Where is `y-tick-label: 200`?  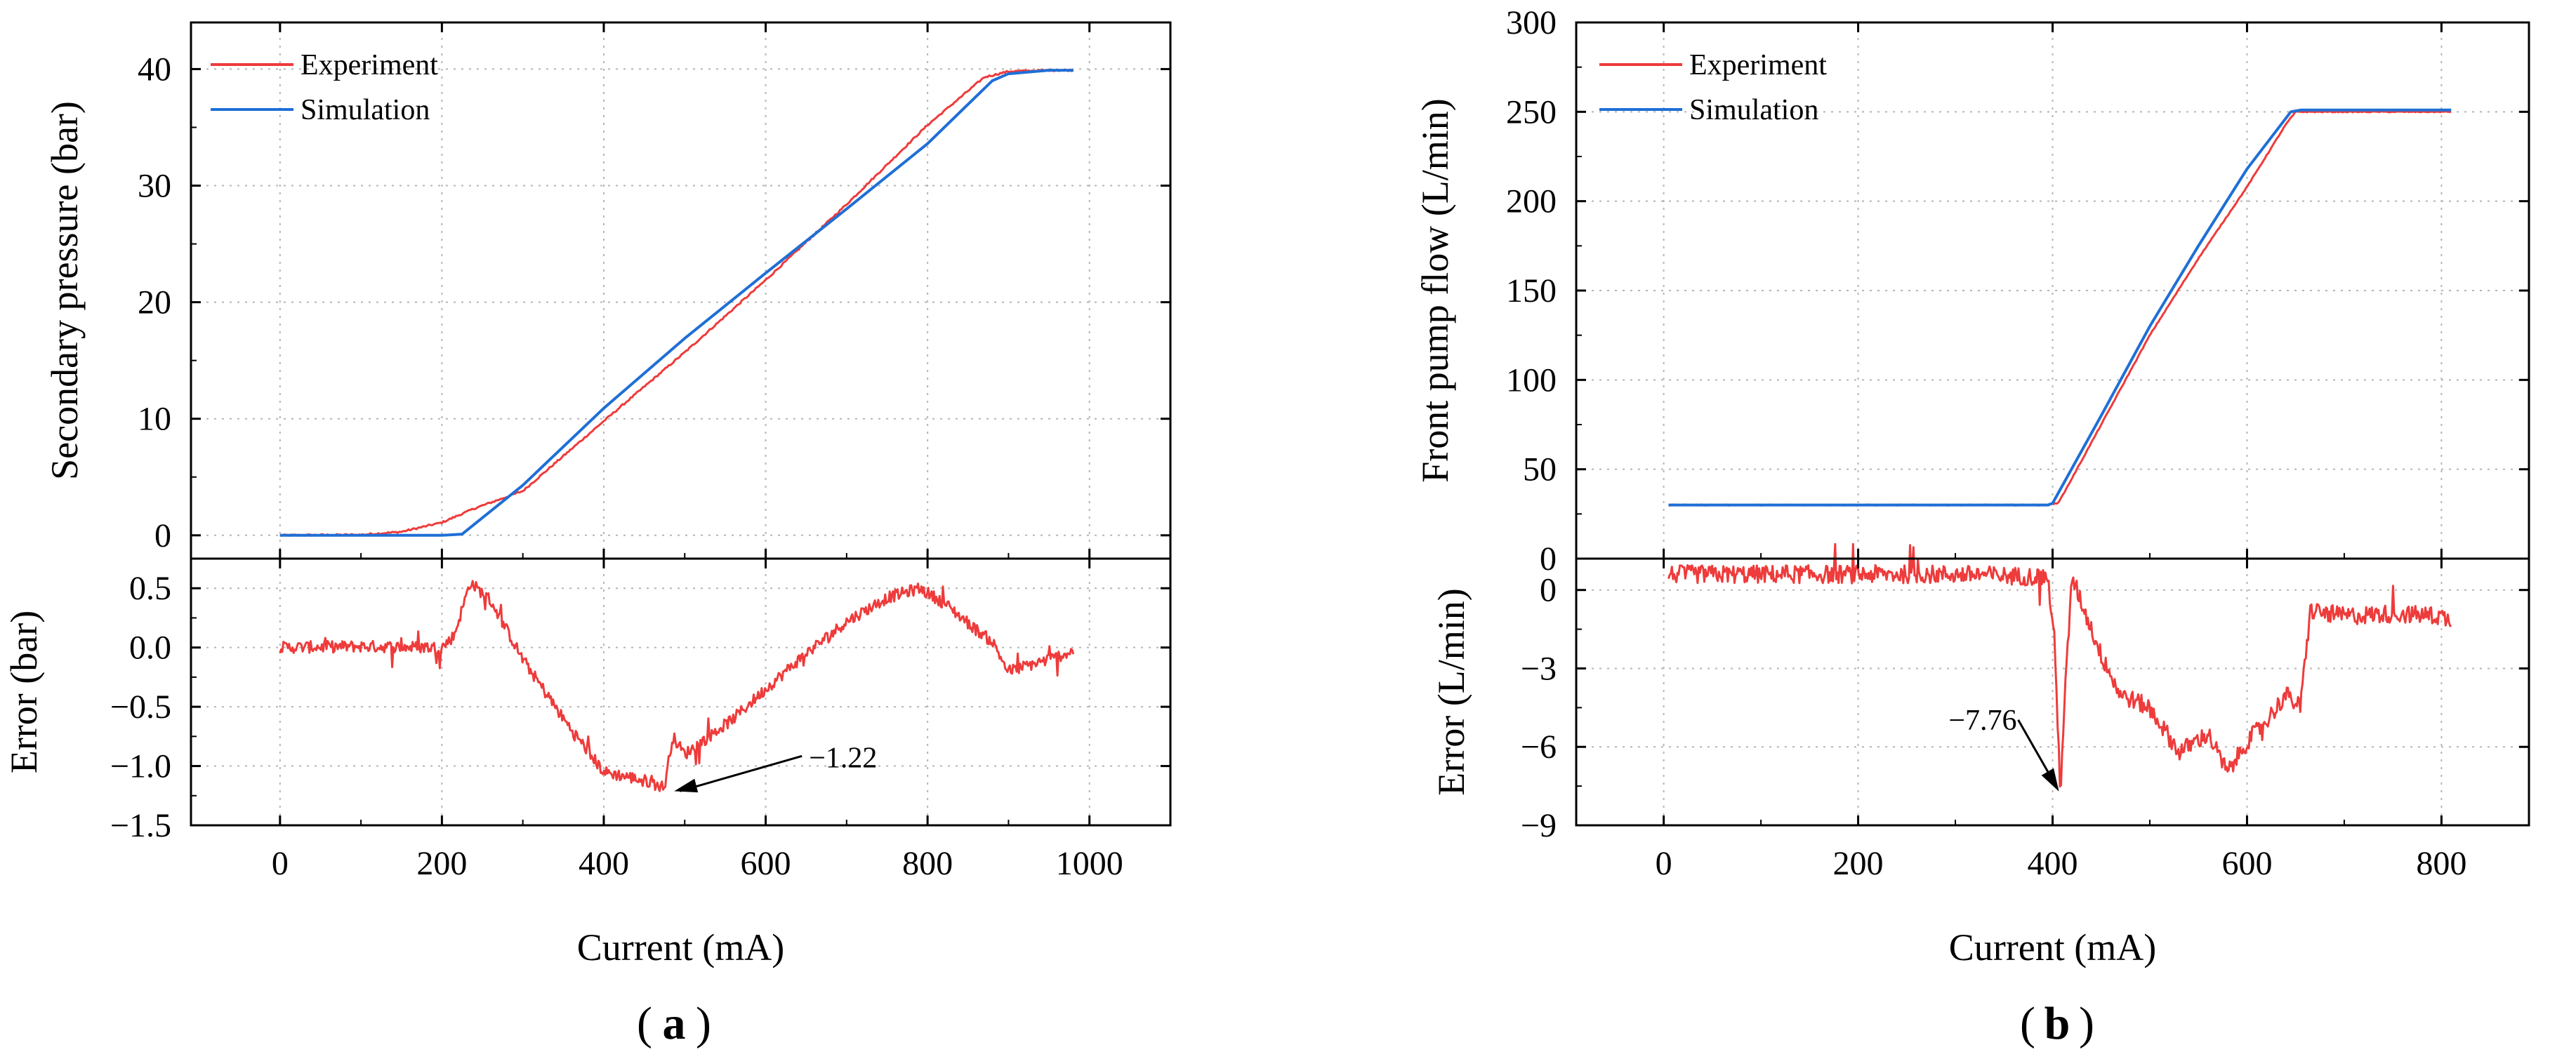
y-tick-label: 200 is located at coordinates (1531, 201).